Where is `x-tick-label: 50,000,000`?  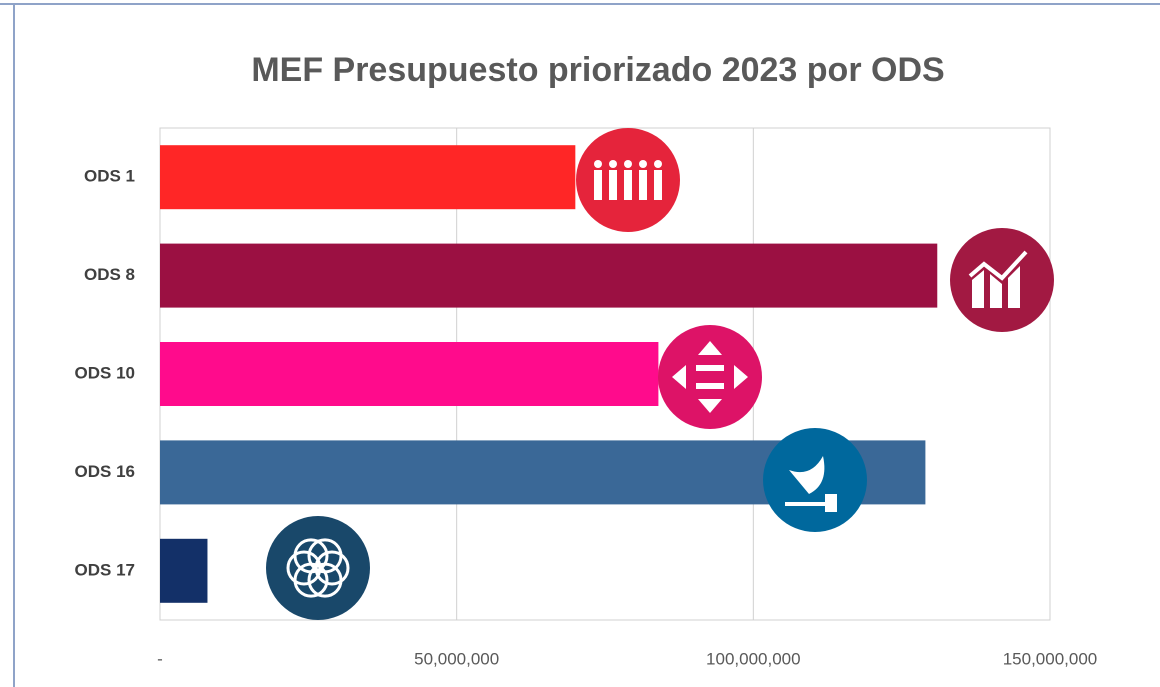
x-tick-label: 50,000,000 is located at coordinates (456, 658).